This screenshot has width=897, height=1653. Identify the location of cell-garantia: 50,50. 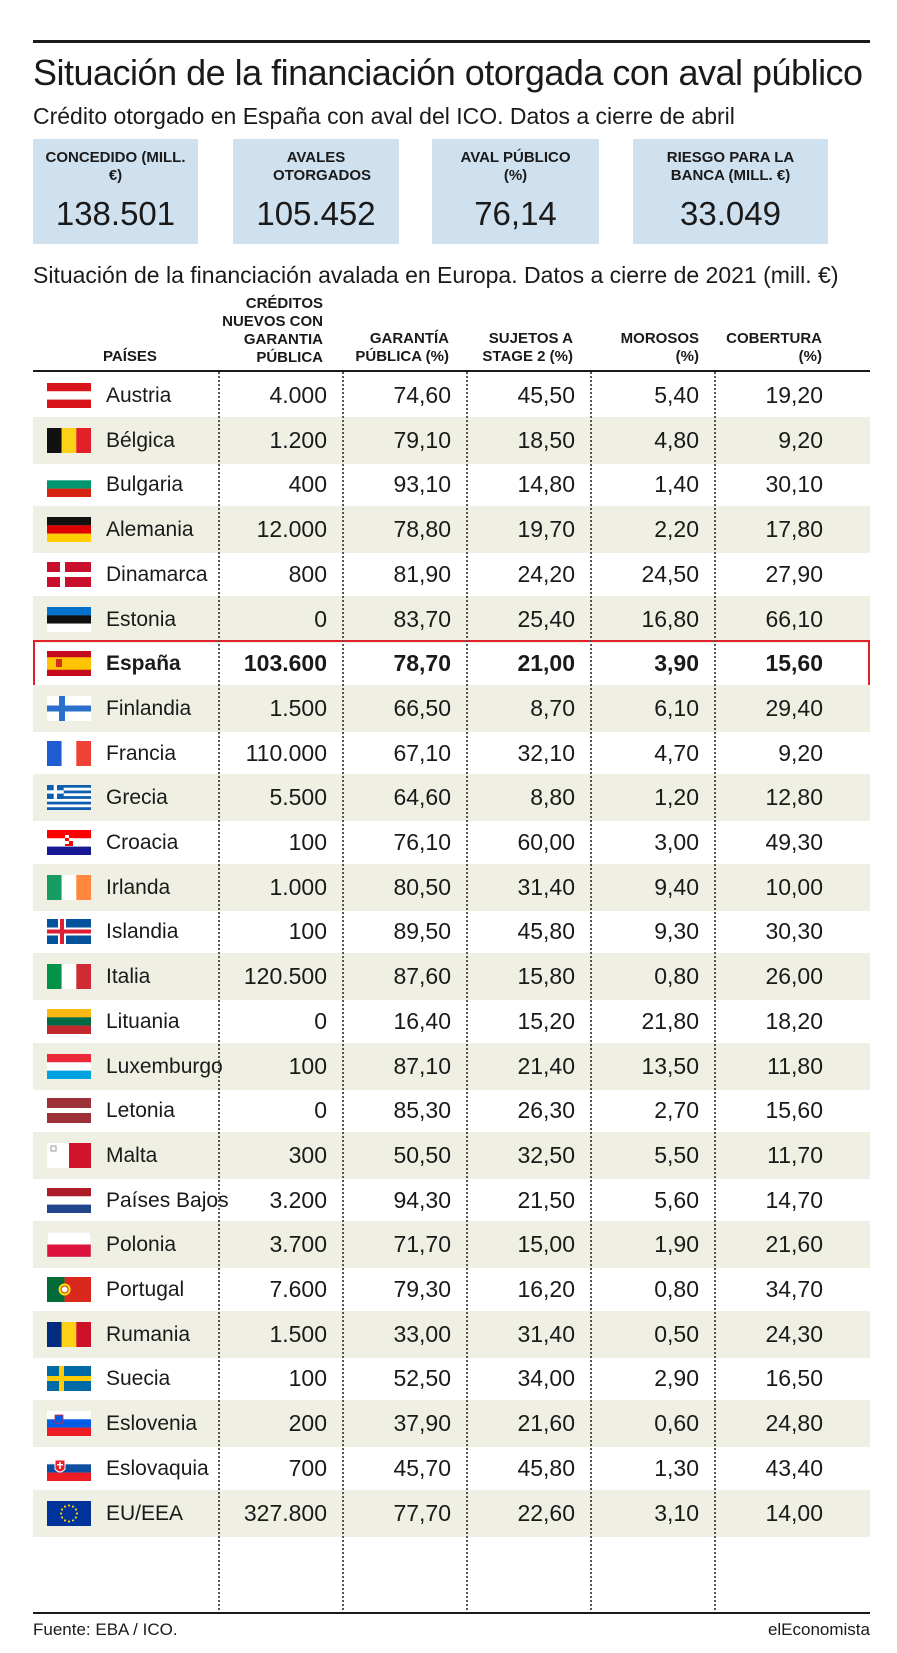
(422, 1154).